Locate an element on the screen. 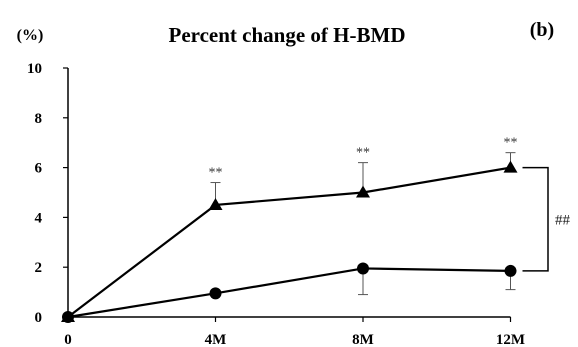  y-tick-label: 10 is located at coordinates (34, 69).